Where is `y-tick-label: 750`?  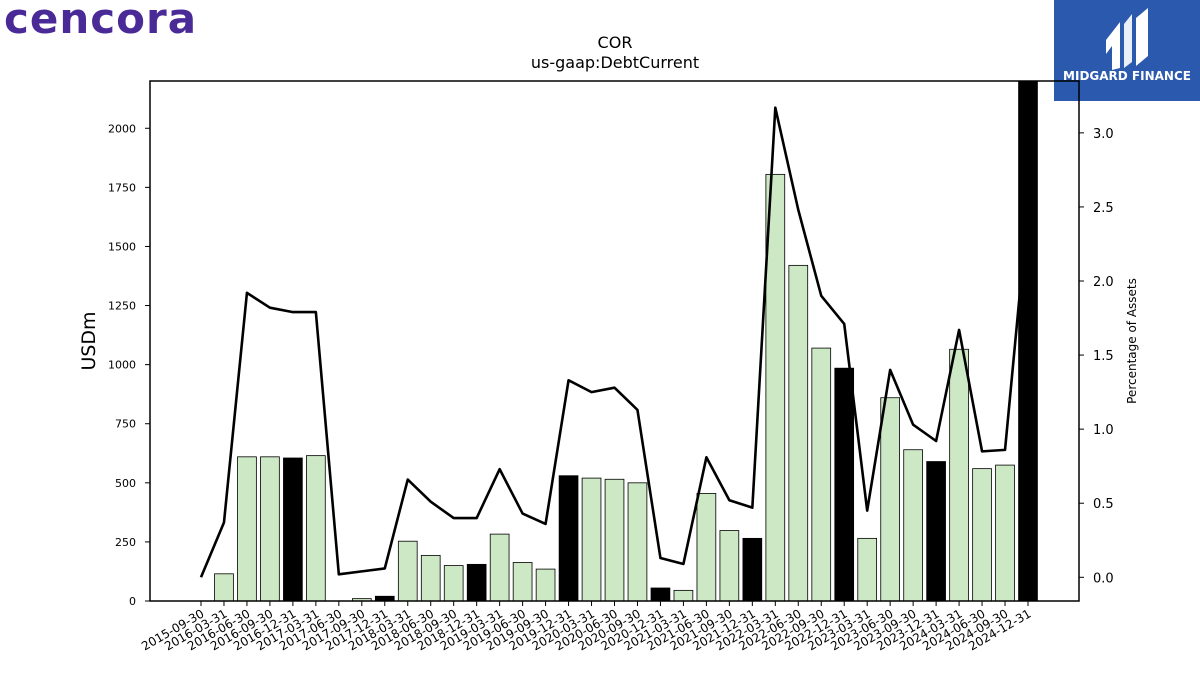 y-tick-label: 750 is located at coordinates (125, 424).